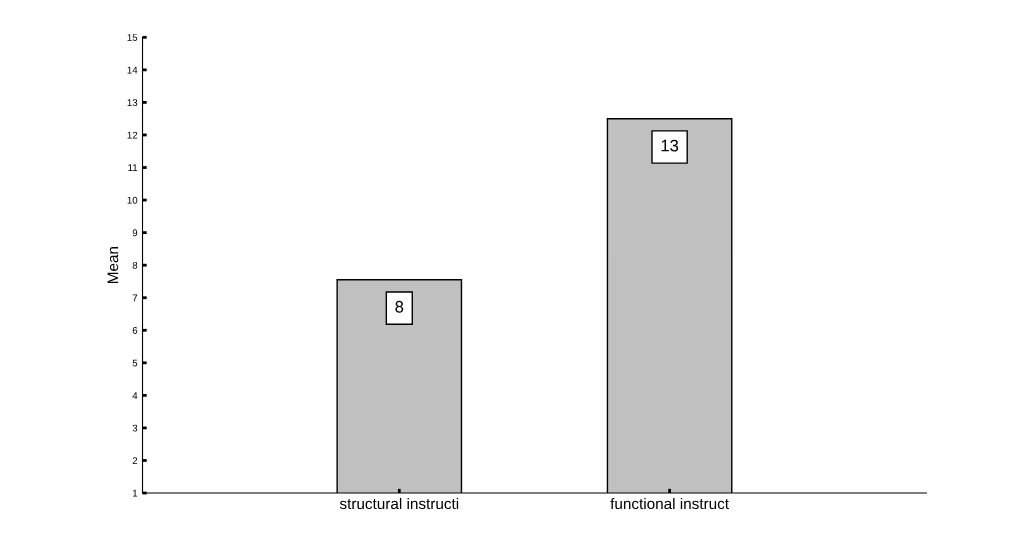 The width and height of the screenshot is (1018, 533). I want to click on y-tick-label: 15, so click(132, 37).